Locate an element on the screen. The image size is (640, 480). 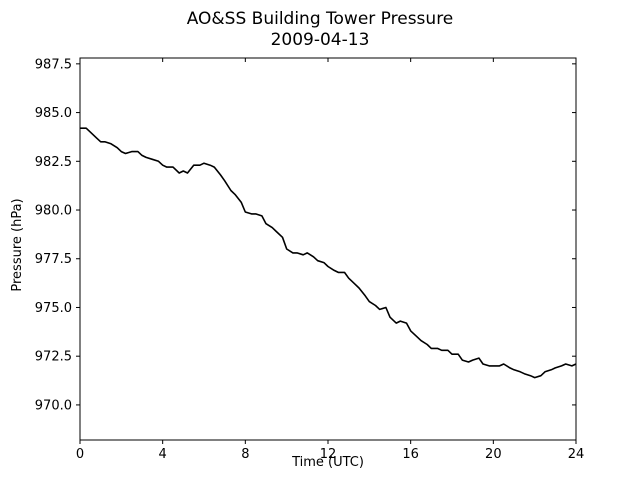
x-tick-label: 8 is located at coordinates (245, 454).